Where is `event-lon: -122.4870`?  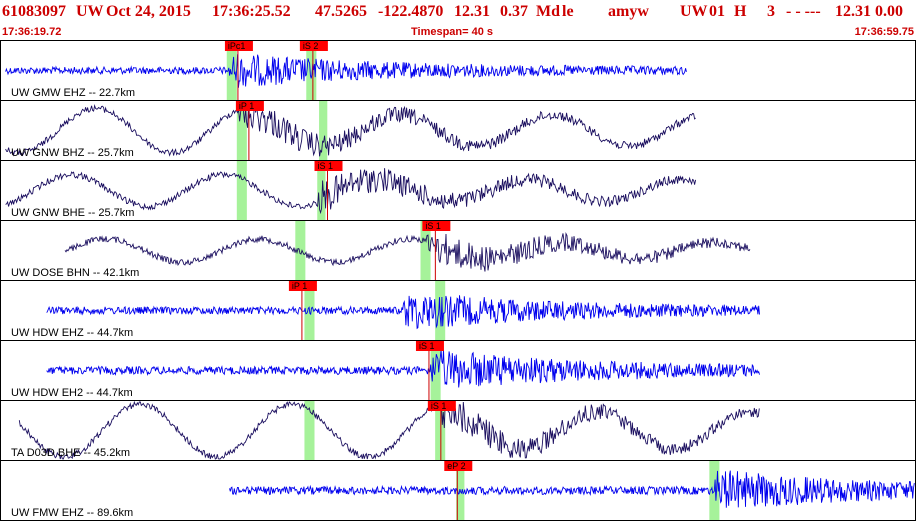
event-lon: -122.4870 is located at coordinates (411, 11).